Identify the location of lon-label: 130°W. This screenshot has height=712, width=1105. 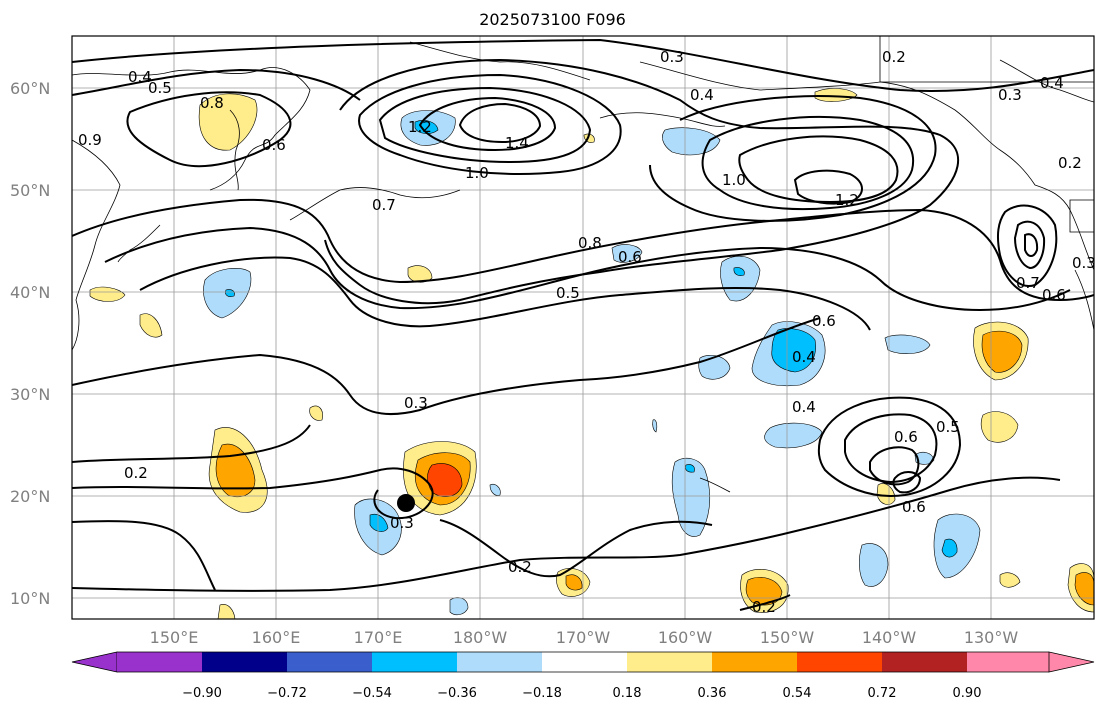
(991, 637).